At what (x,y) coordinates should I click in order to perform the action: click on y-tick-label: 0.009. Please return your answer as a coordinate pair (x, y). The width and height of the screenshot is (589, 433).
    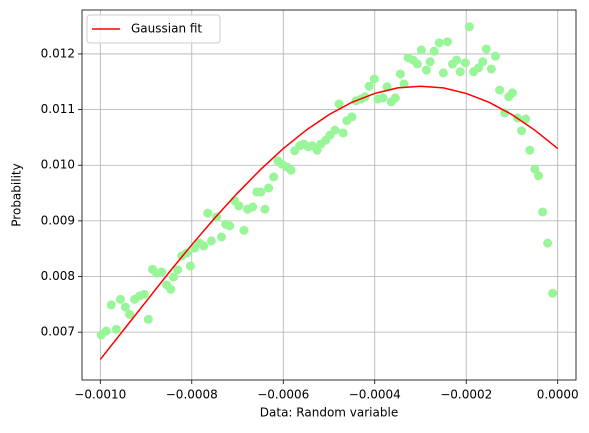
    Looking at the image, I should click on (58, 220).